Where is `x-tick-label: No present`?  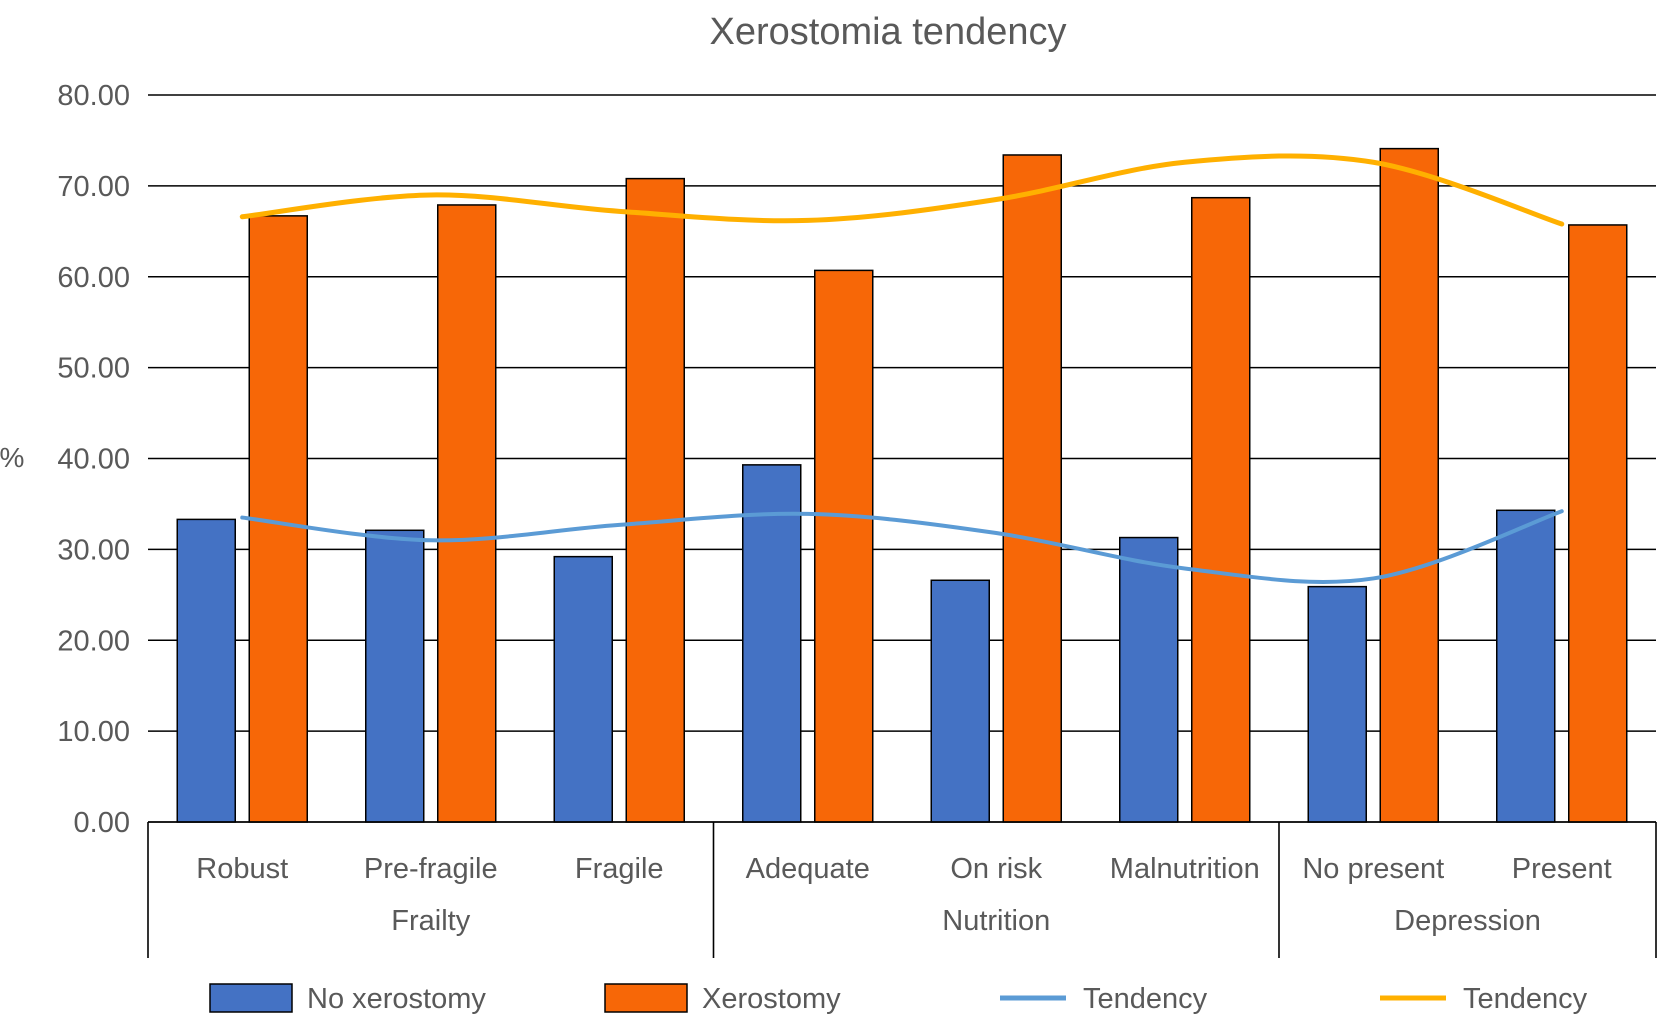
x-tick-label: No present is located at coordinates (1373, 869).